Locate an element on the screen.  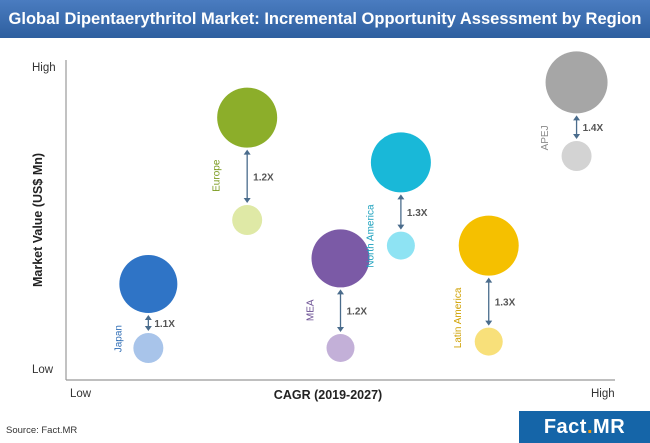
apej-region-label: APEJ is located at coordinates (545, 137).